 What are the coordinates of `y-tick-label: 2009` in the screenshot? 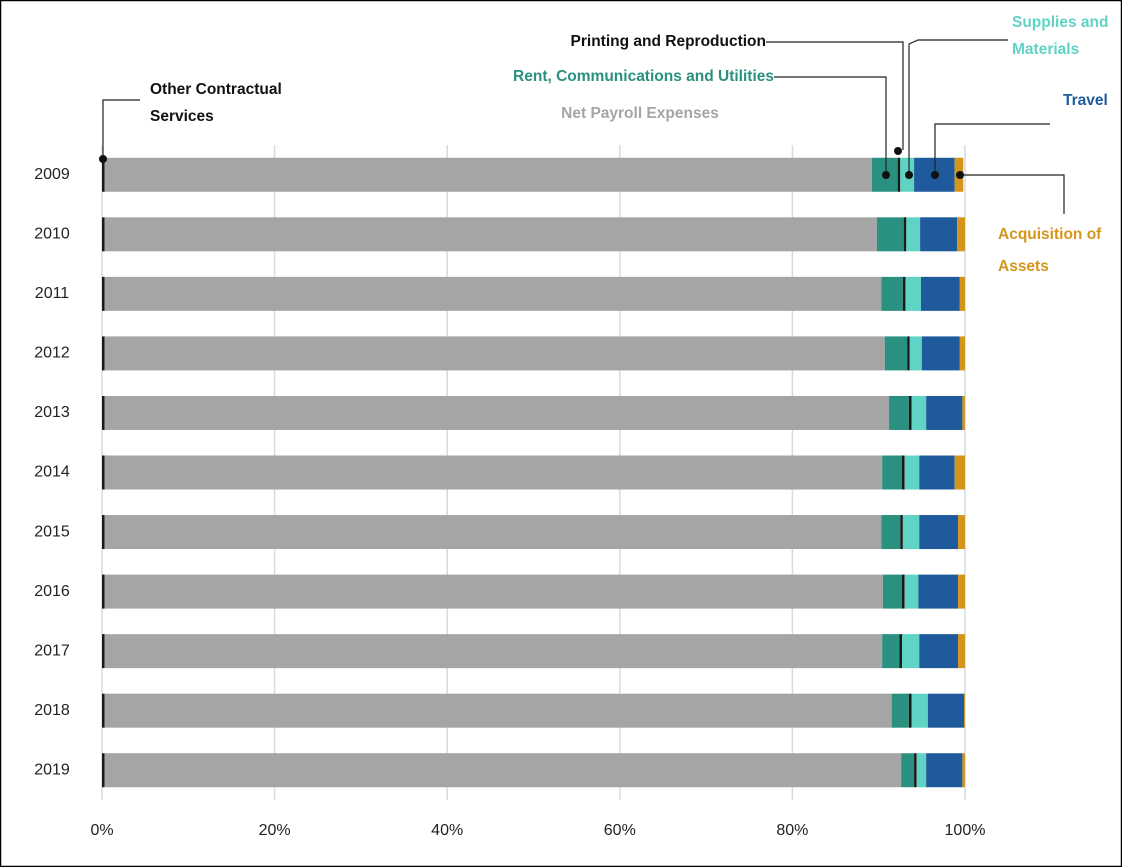 It's located at (52, 174).